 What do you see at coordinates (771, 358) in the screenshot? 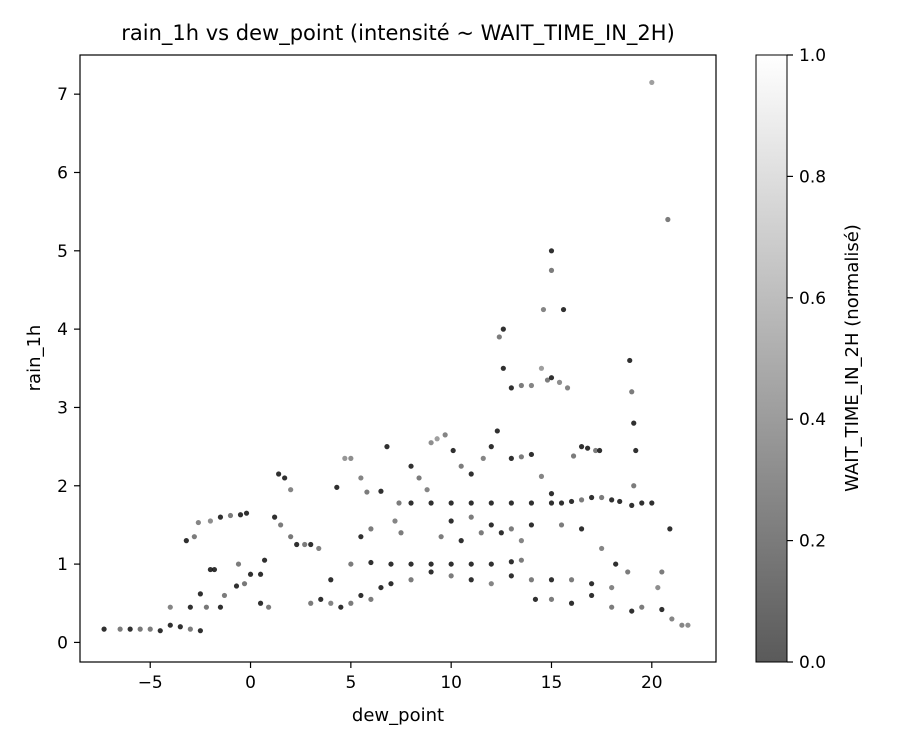
I see `colorbar` at bounding box center [771, 358].